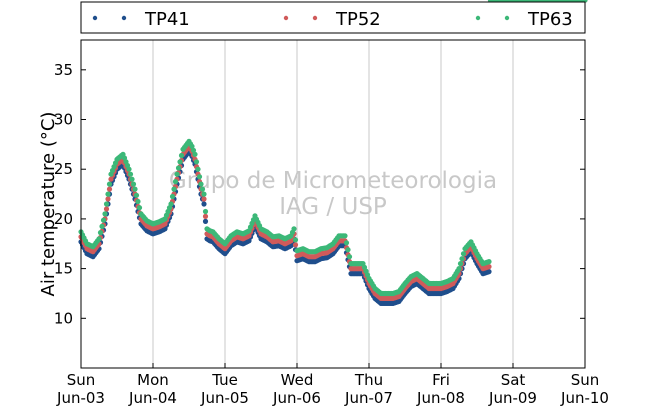 The width and height of the screenshot is (650, 409). What do you see at coordinates (152, 398) in the screenshot?
I see `x-tick-label-date: Jun-04` at bounding box center [152, 398].